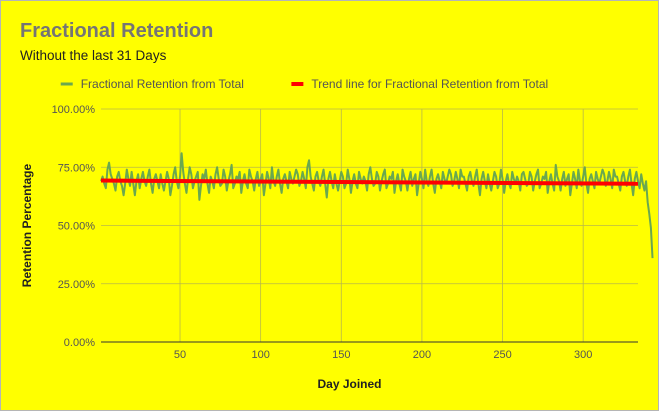 This screenshot has width=659, height=411. Describe the element at coordinates (162, 84) in the screenshot. I see `legend-label: Fractional Retention from Total` at that location.